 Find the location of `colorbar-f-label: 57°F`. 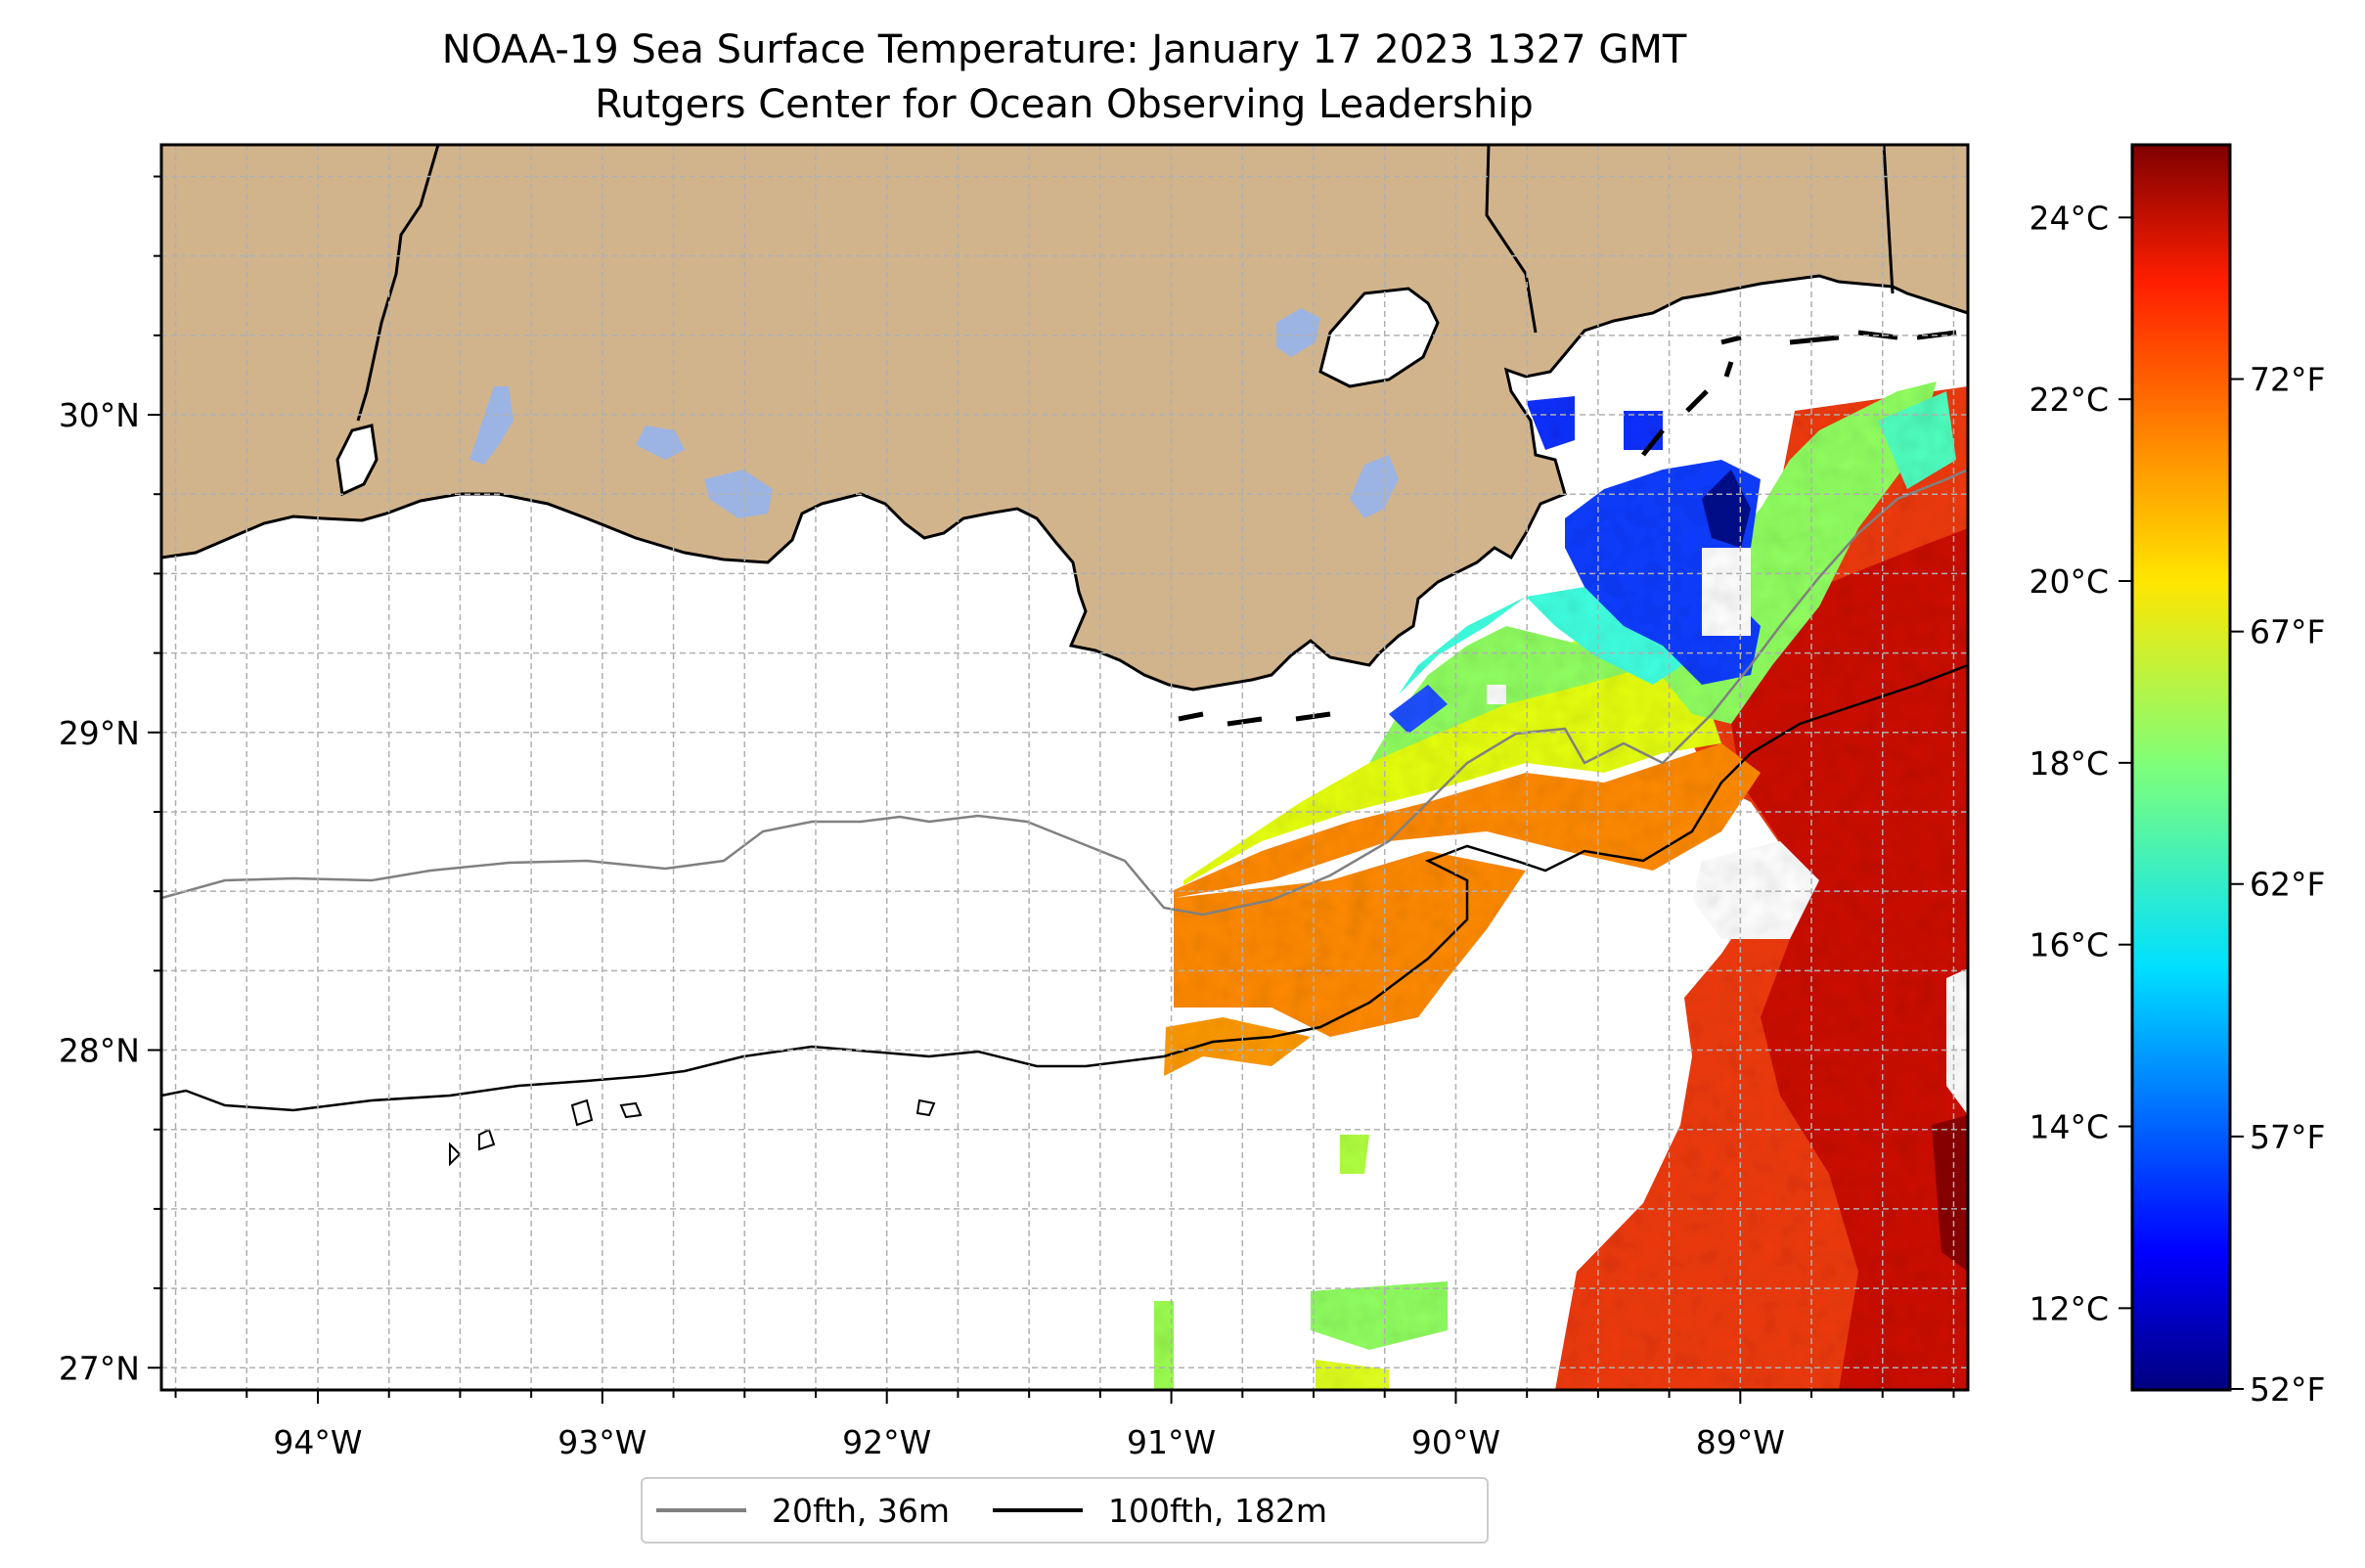

colorbar-f-label: 57°F is located at coordinates (2287, 1137).